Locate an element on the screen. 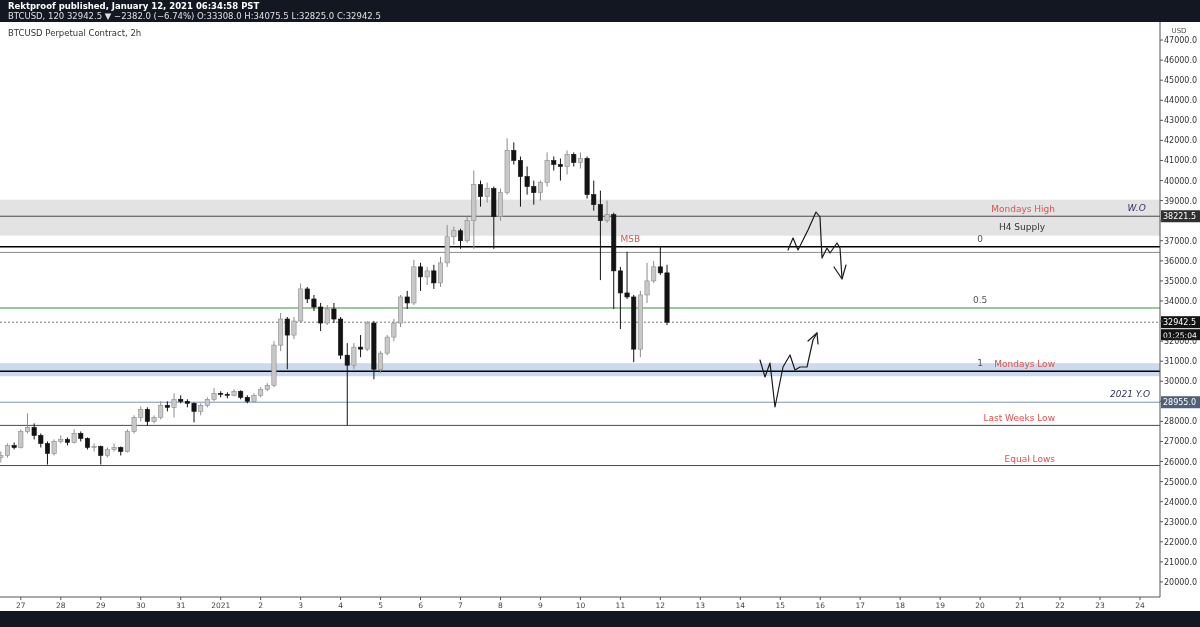 This screenshot has width=1200, height=627. y-tick-label: 35000.0 is located at coordinates (1181, 281).